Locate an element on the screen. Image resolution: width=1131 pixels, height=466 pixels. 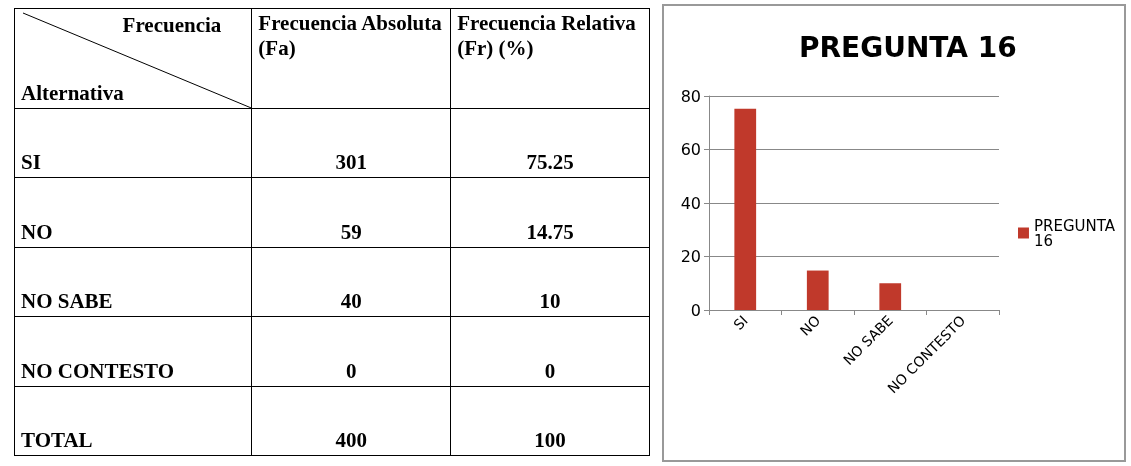
y-tick-label: 60 is located at coordinates (690, 149).